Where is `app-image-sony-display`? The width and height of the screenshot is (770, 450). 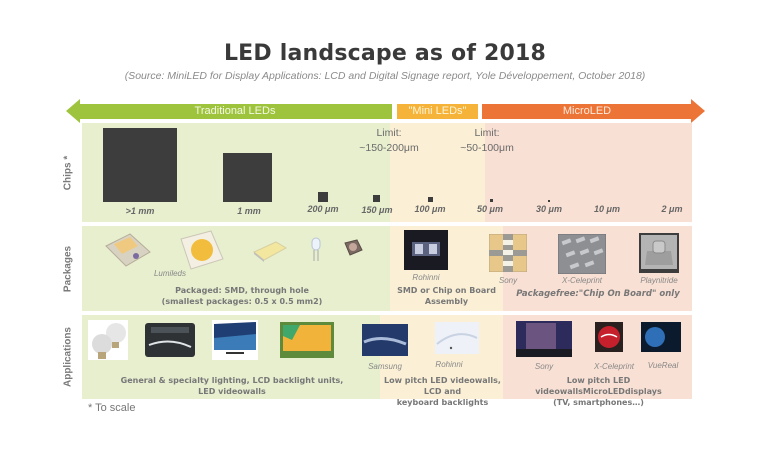
app-image-sony-display is located at coordinates (544, 339).